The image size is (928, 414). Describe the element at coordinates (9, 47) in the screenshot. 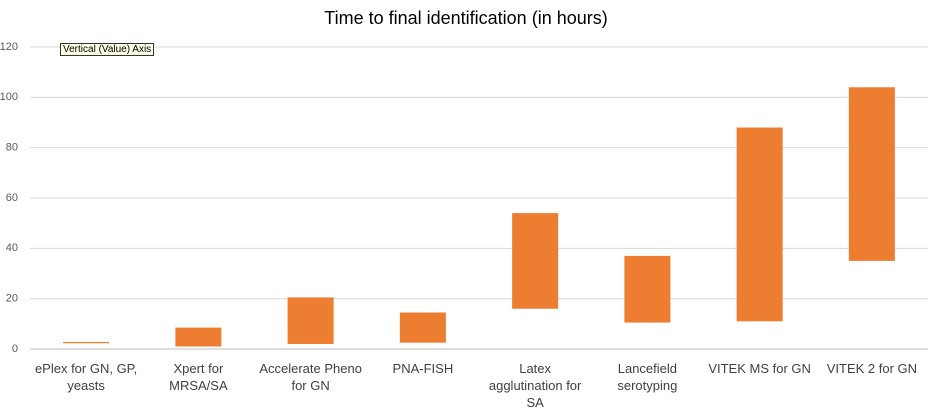

I see `y-tick-label: 120` at that location.